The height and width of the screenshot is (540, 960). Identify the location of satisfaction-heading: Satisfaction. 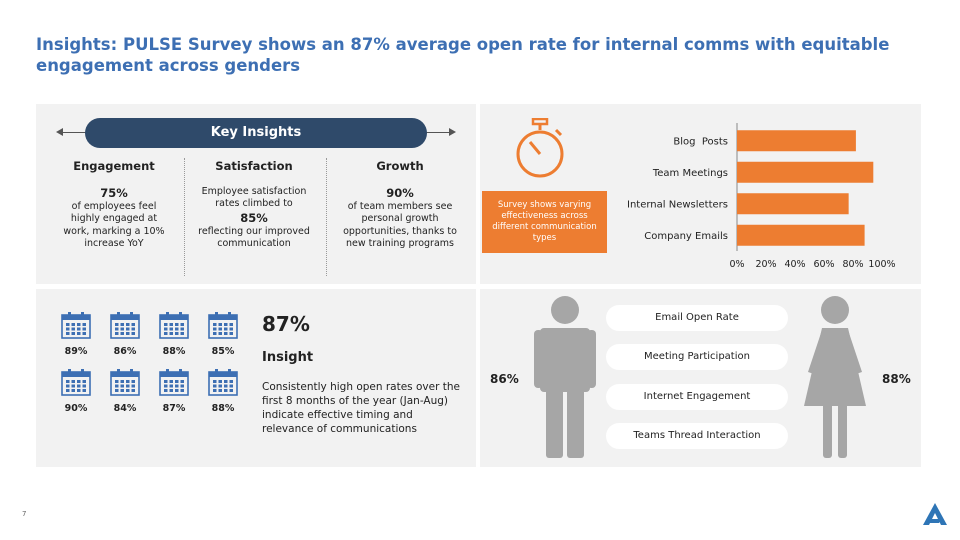
(254, 166).